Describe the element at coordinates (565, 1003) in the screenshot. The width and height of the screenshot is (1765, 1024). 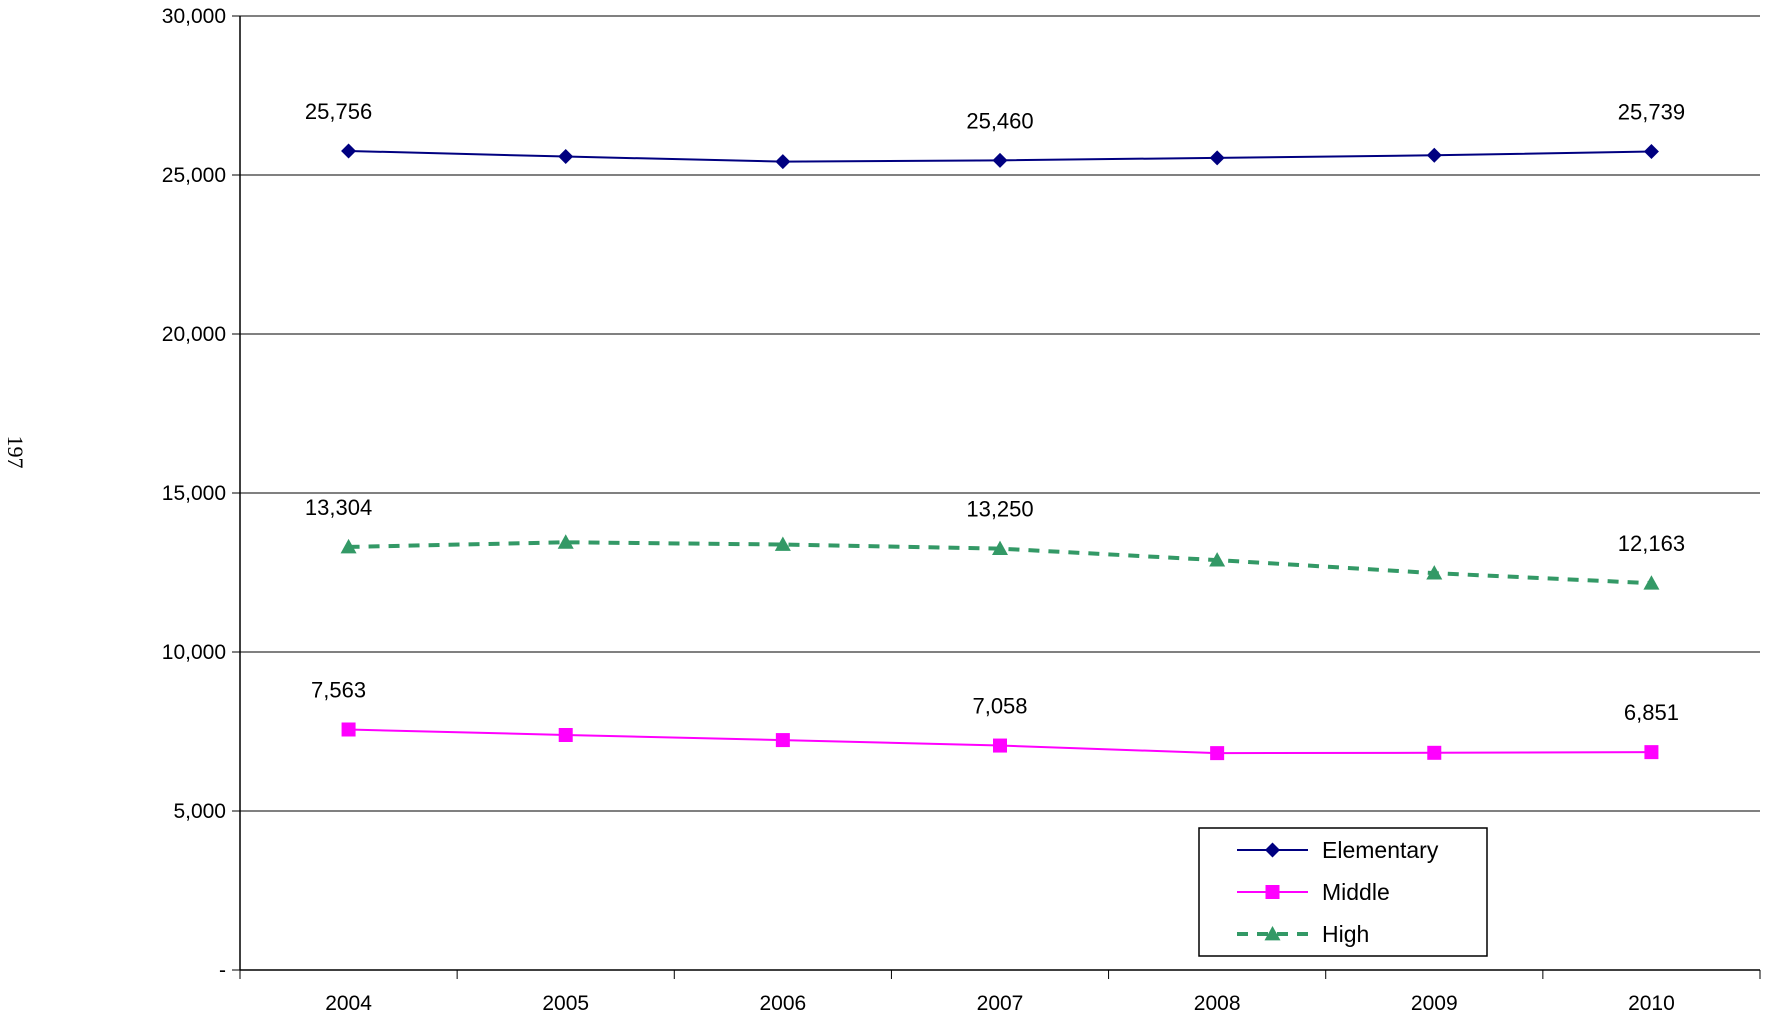
I see `x-tick-label: 2005` at that location.